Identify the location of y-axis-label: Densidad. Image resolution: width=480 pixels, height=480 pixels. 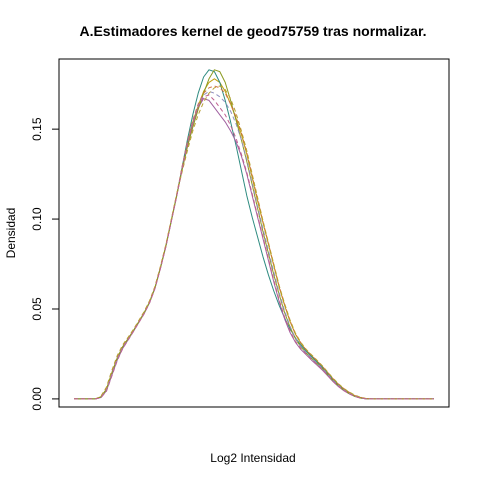
(11, 233).